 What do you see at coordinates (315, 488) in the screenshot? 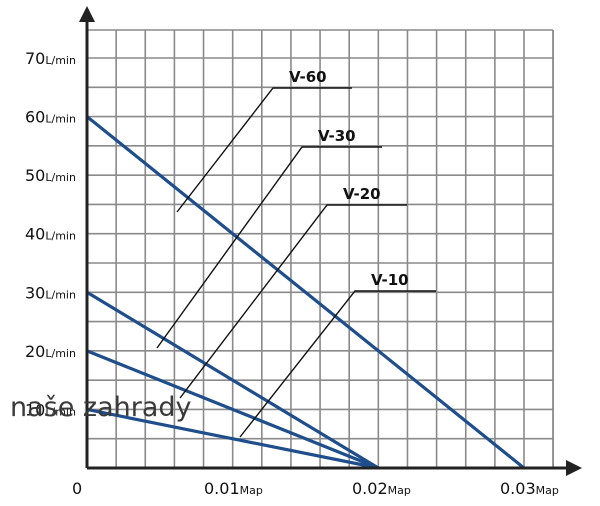
I see `x-tick-labels: 0 0.01Map 0.02Map 0.03Map` at bounding box center [315, 488].